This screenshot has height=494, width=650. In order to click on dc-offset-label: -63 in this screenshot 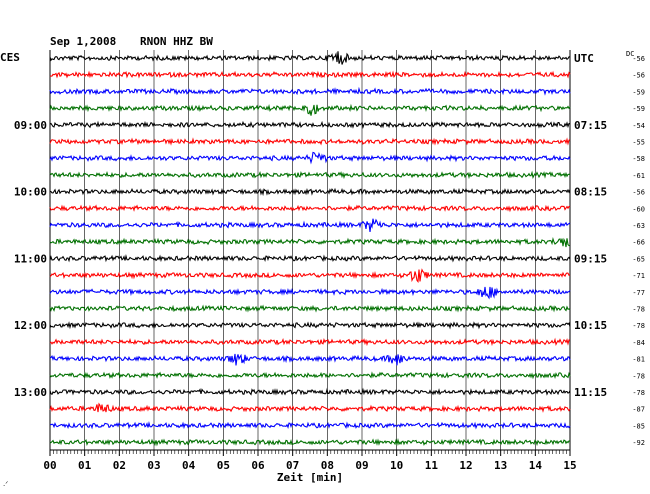, I will do `click(638, 226)`.